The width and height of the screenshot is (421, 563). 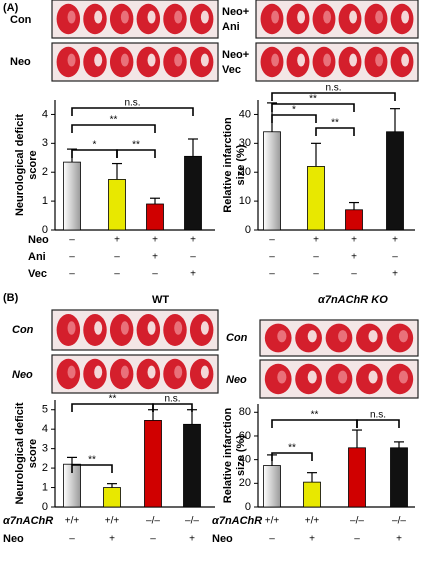 What do you see at coordinates (45, 449) in the screenshot?
I see `y-tick-label: 3` at bounding box center [45, 449].